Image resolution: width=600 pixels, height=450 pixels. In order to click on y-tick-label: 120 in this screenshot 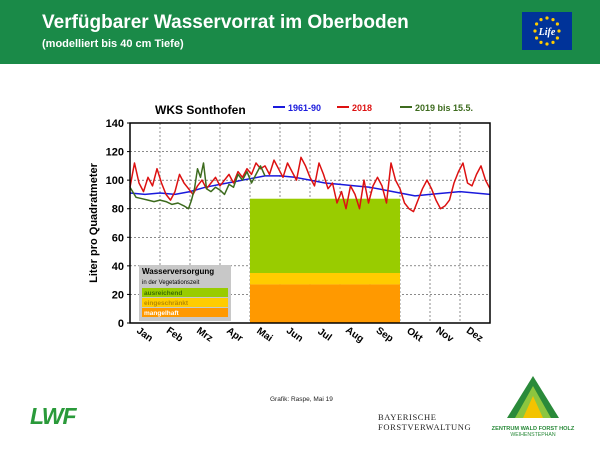, I will do `click(115, 153)`.